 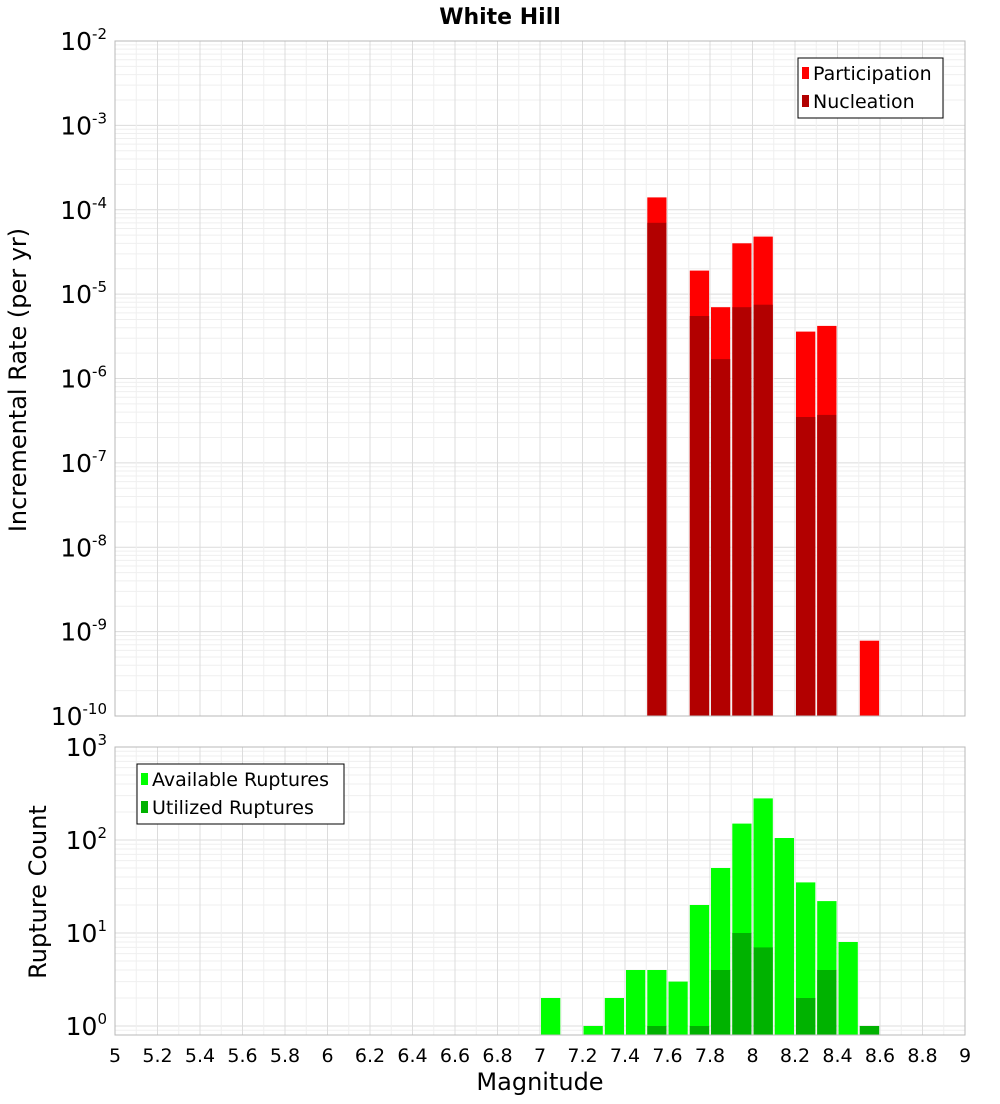 What do you see at coordinates (285, 1056) in the screenshot?
I see `x-tick-label: 5.8` at bounding box center [285, 1056].